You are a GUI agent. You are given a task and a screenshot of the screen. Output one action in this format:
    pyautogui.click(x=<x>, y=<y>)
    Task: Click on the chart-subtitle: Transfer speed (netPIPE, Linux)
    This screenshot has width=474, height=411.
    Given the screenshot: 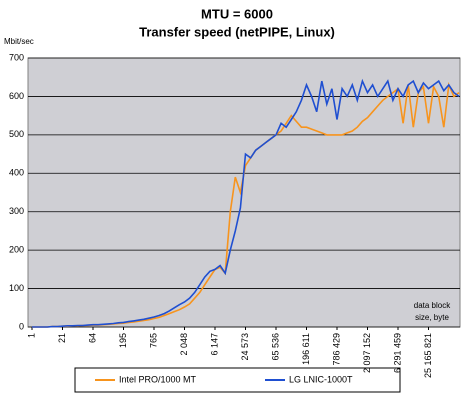 What is the action you would take?
    pyautogui.click(x=237, y=31)
    